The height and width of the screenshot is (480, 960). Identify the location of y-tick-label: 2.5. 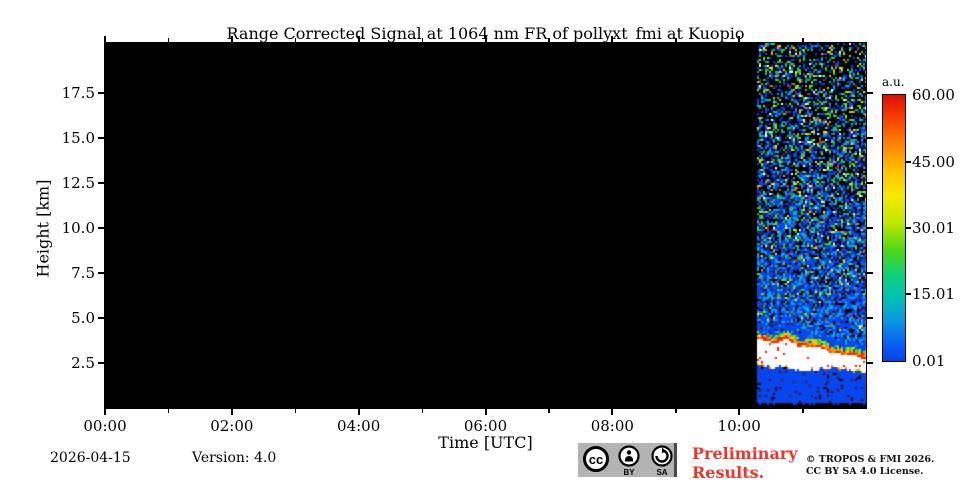
(83, 363).